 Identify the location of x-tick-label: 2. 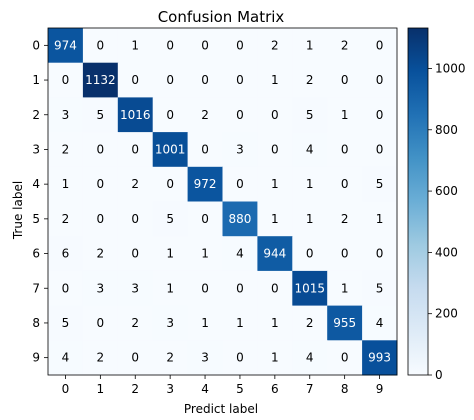
(135, 389).